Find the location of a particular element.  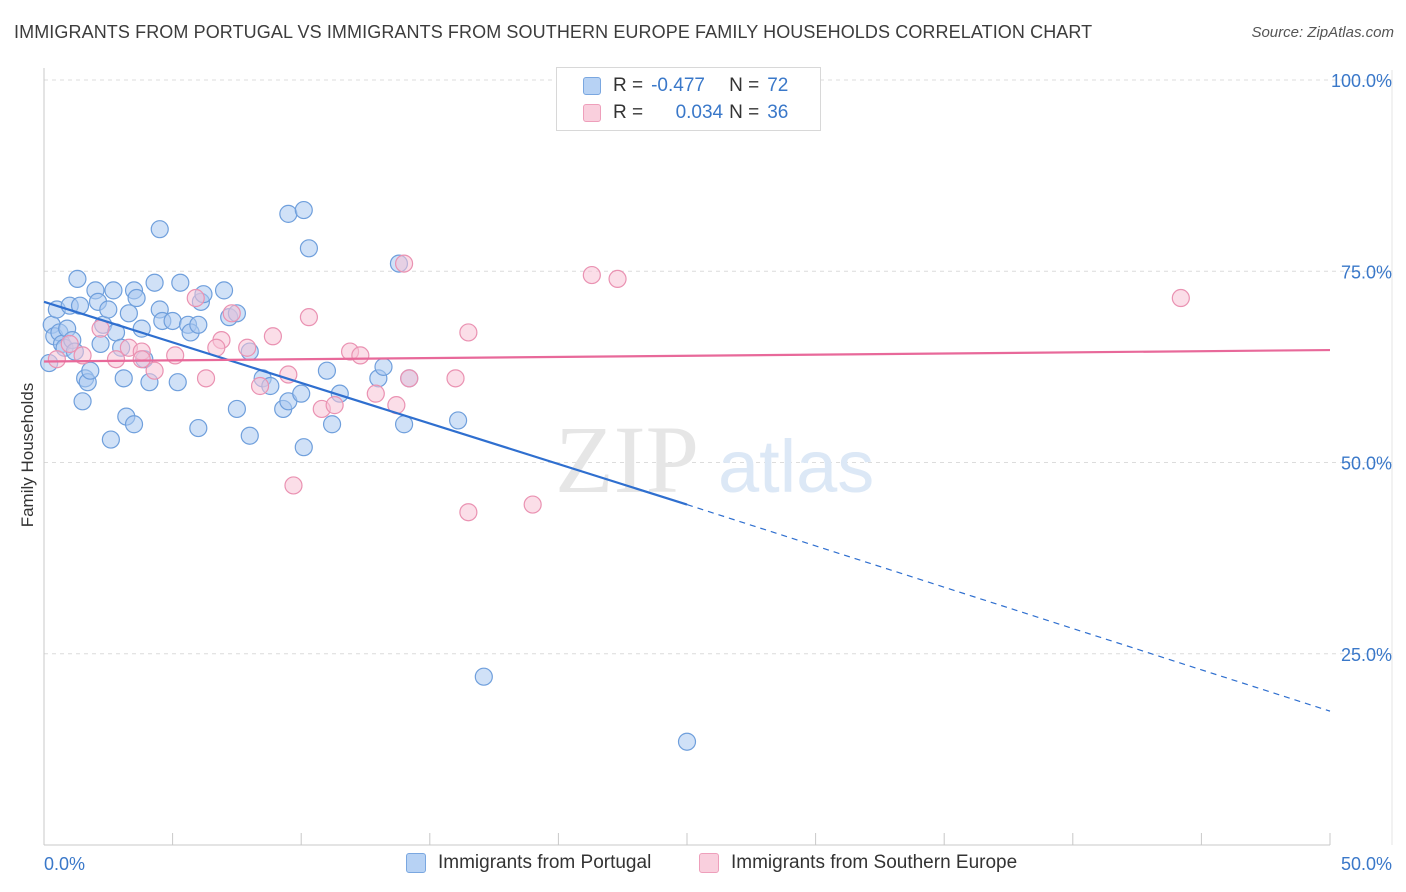

watermark-zip: ZIP is located at coordinates (627, 459).